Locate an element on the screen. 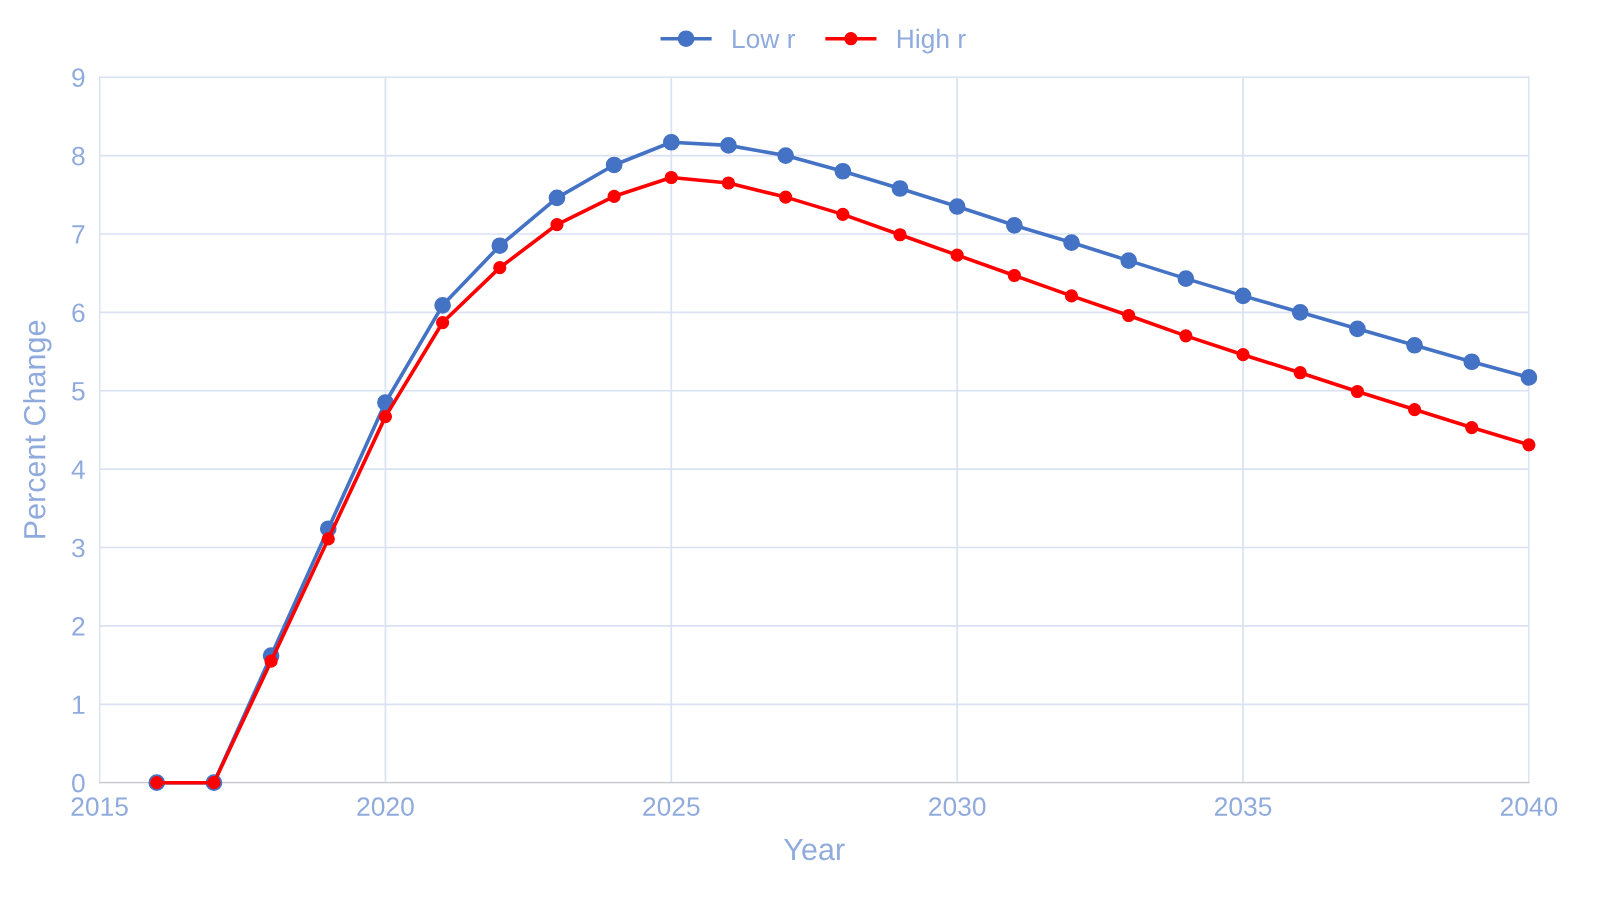  legend-label: Low r is located at coordinates (764, 39).